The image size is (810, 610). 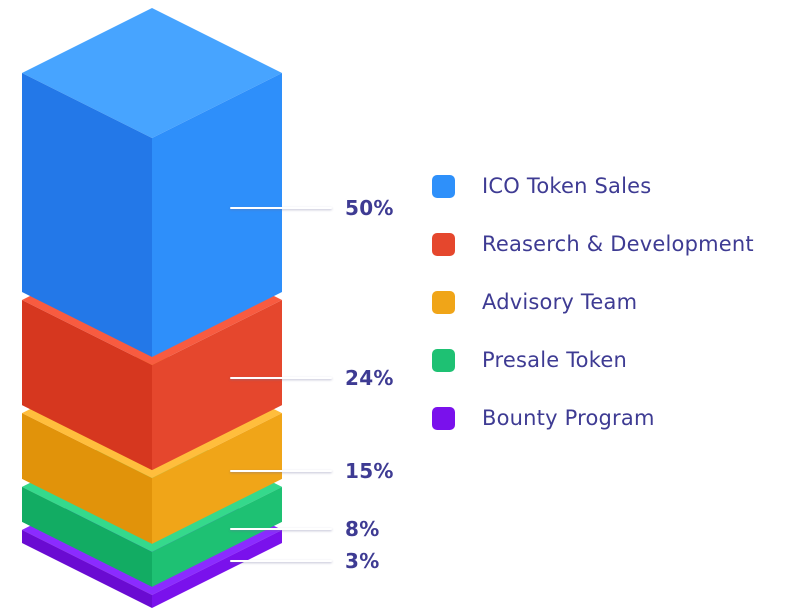 What do you see at coordinates (568, 418) in the screenshot?
I see `legend-label: Bounty Program` at bounding box center [568, 418].